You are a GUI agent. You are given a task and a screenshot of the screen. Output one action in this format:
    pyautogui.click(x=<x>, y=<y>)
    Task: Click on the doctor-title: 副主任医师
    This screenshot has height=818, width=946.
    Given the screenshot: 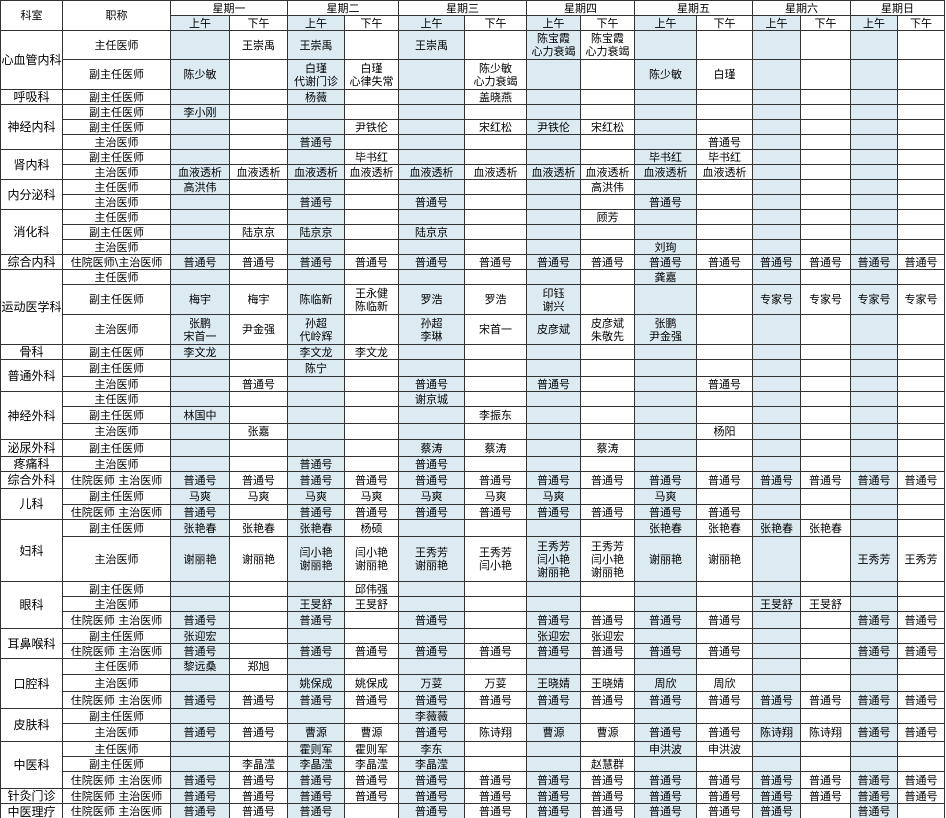 What is the action you would take?
    pyautogui.click(x=116, y=352)
    